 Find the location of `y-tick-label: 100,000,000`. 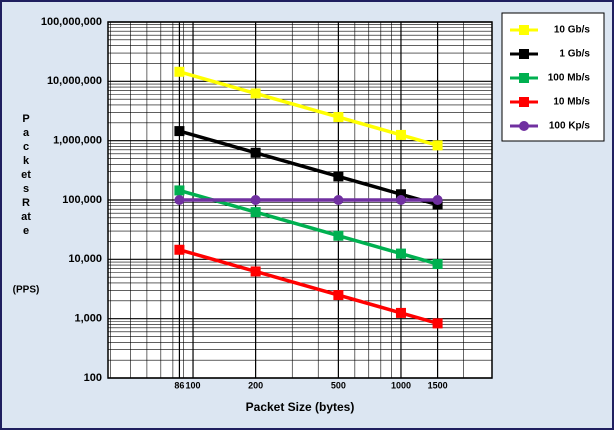

y-tick-label: 100,000,000 is located at coordinates (71, 22).